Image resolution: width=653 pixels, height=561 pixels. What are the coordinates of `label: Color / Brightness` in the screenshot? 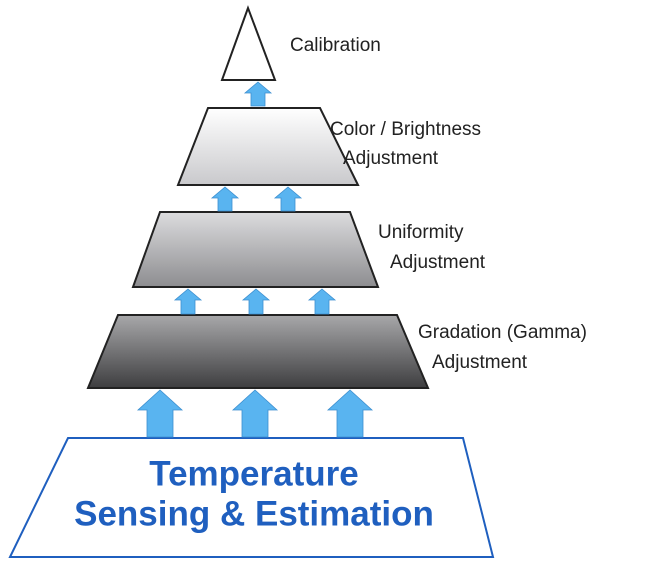 It's located at (405, 129).